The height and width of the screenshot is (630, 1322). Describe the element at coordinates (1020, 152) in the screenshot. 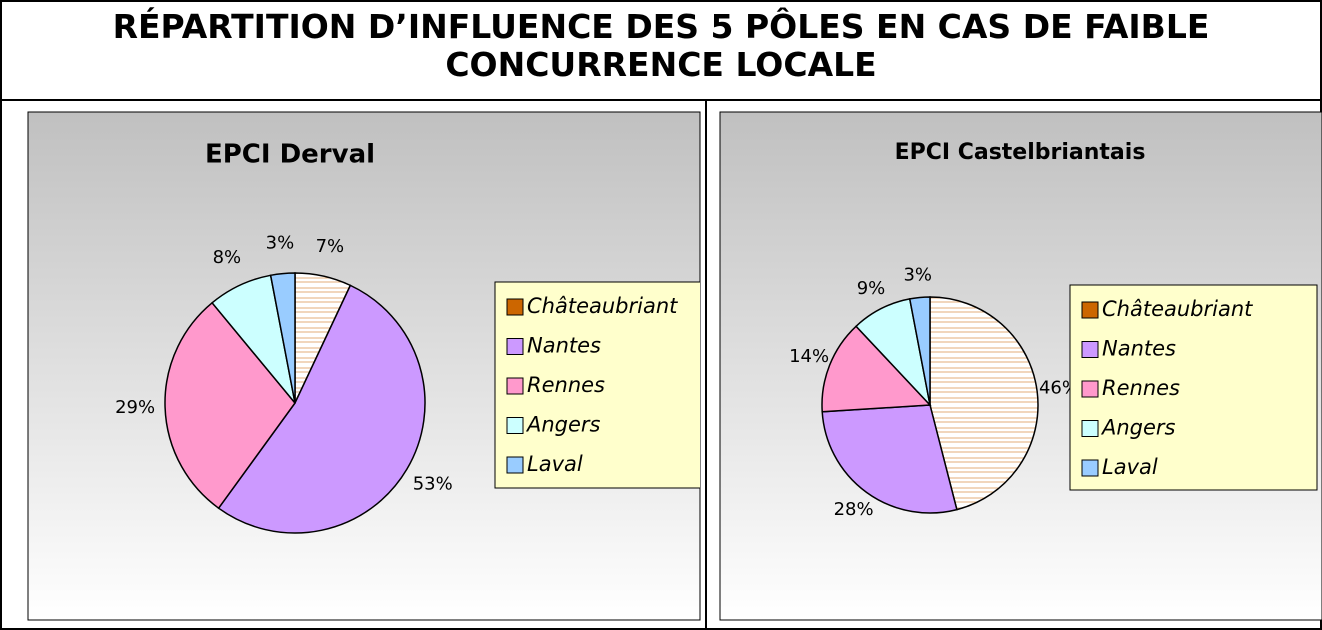

I see `chart-title: EPCI Castelbriantais` at that location.